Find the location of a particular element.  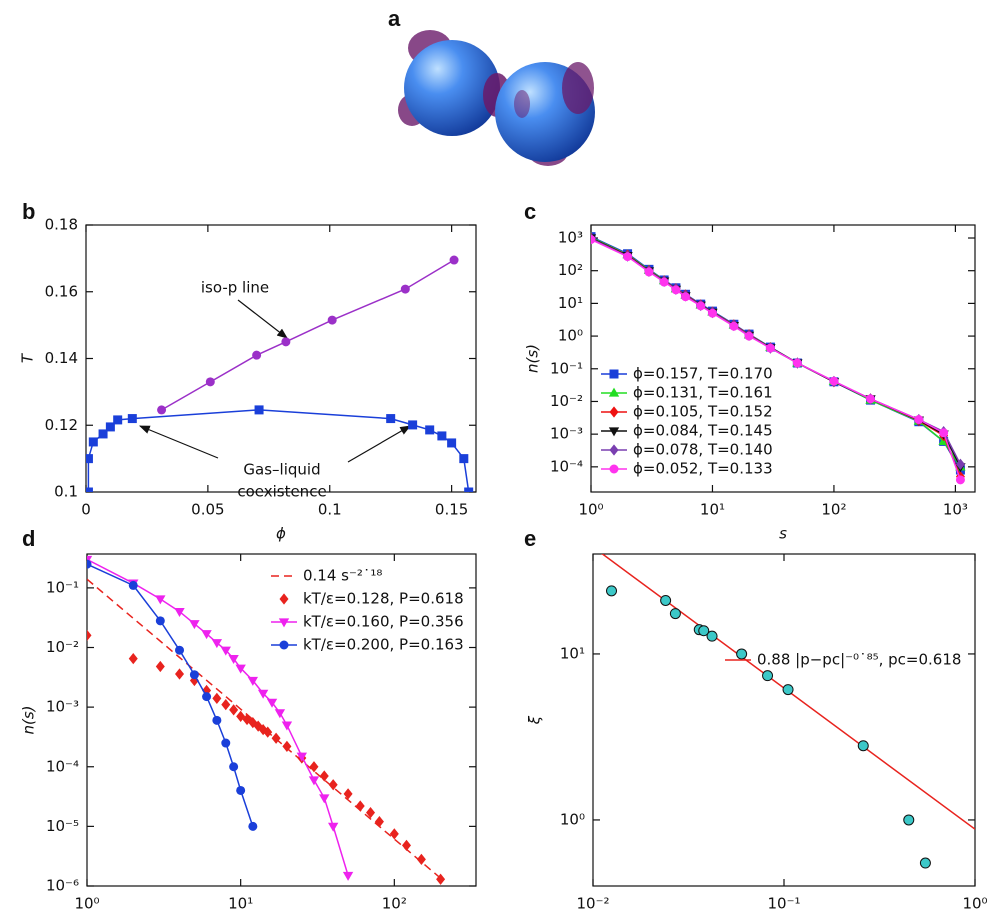

y-tick-label: 0.1 is located at coordinates (66, 492).